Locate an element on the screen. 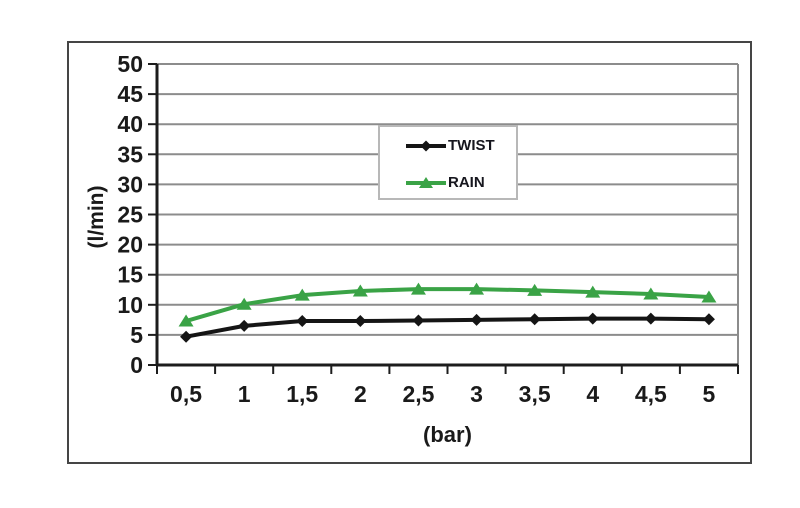 This screenshot has height=508, width=800. y-tick-label: 15 is located at coordinates (130, 275).